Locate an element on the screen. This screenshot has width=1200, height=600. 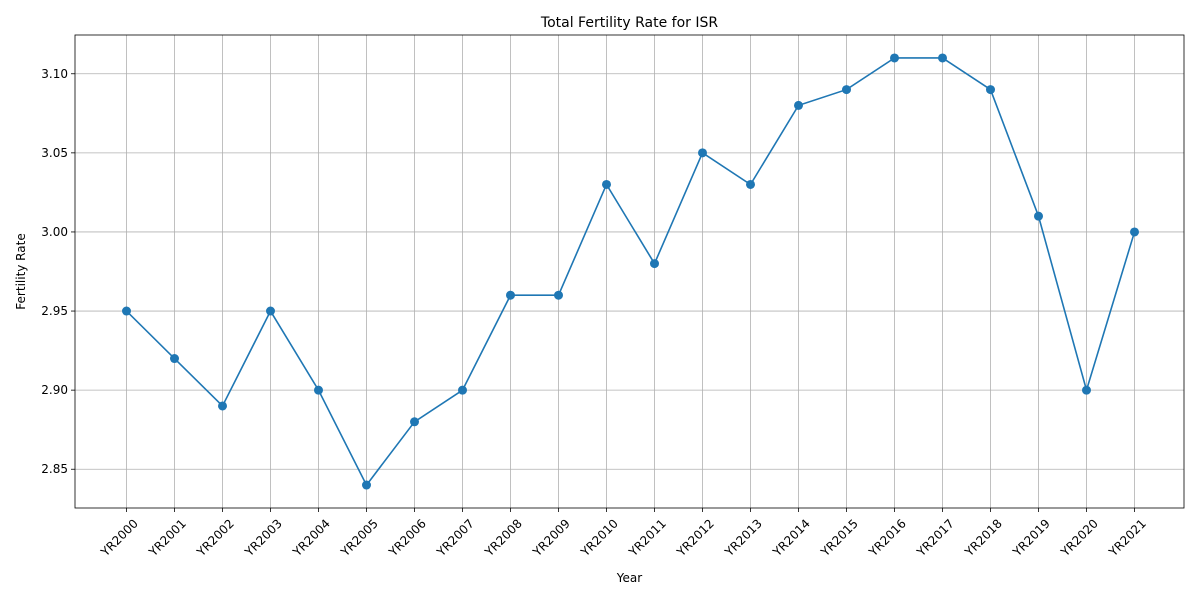
y-tick-label: 2.95 is located at coordinates (54, 311).